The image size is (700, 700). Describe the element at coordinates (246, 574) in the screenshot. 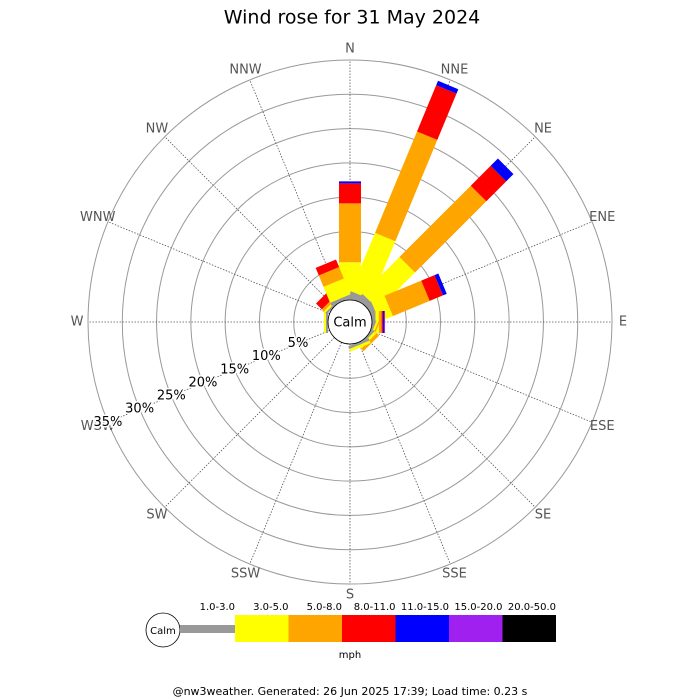

I see `direction-label: SSW` at that location.